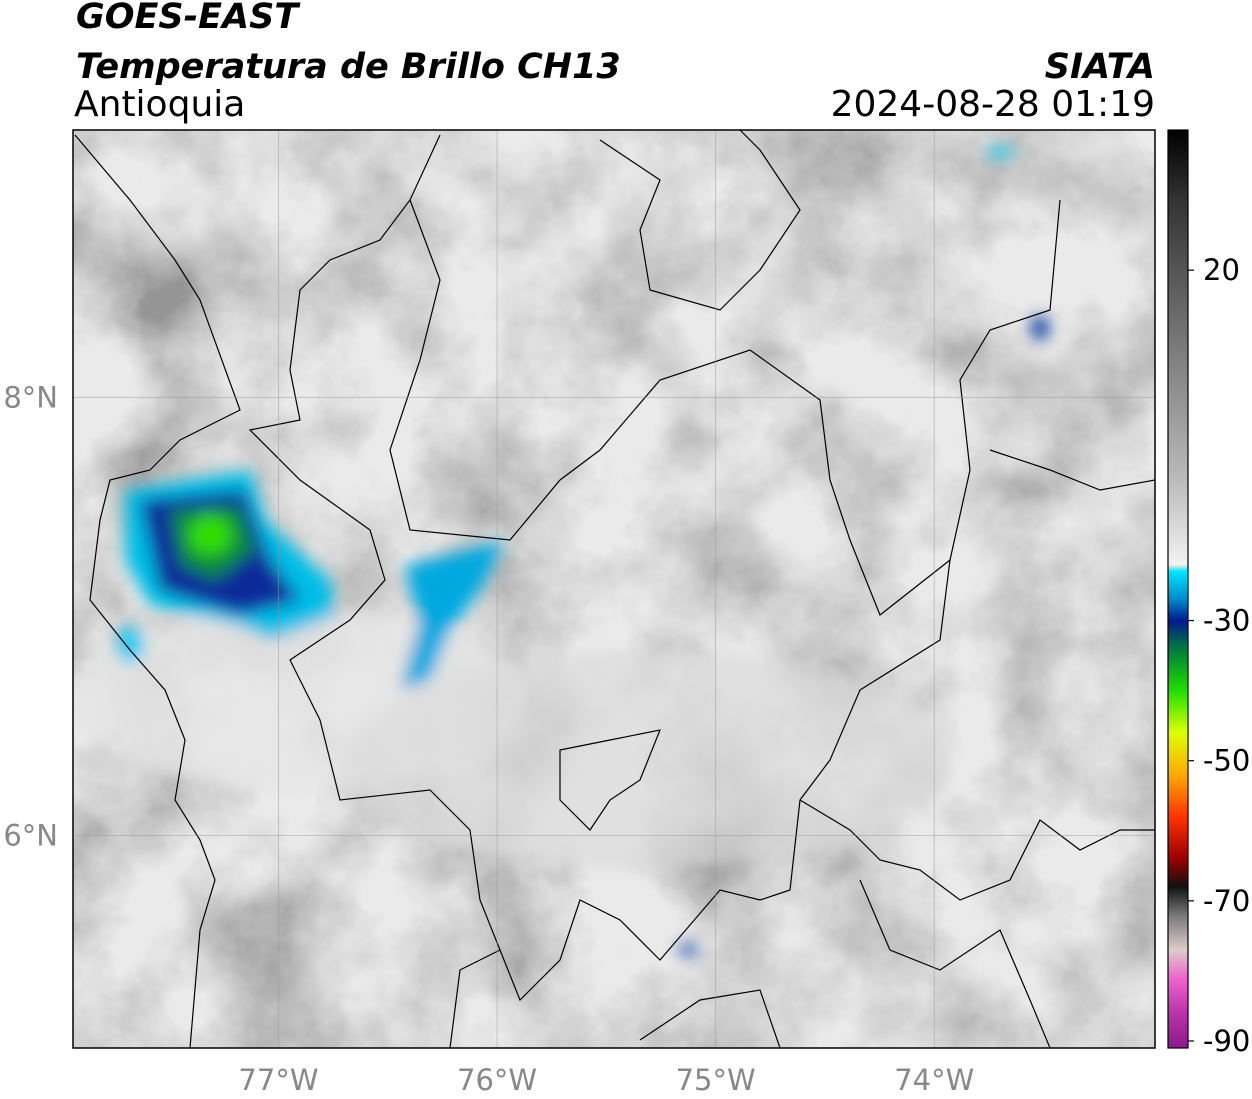 This screenshot has width=1252, height=1099. What do you see at coordinates (716, 1080) in the screenshot?
I see `x-tick-label: 75°W` at bounding box center [716, 1080].